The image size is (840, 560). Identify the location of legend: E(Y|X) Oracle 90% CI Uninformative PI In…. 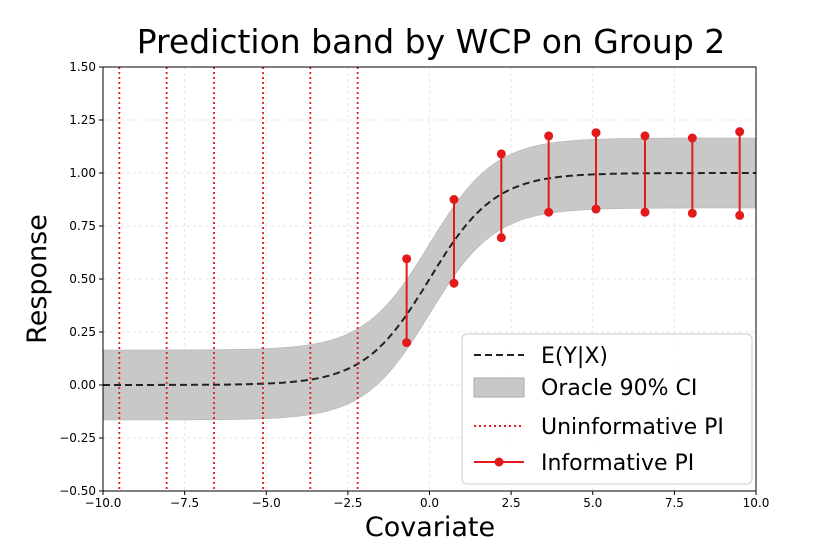
(607, 409).